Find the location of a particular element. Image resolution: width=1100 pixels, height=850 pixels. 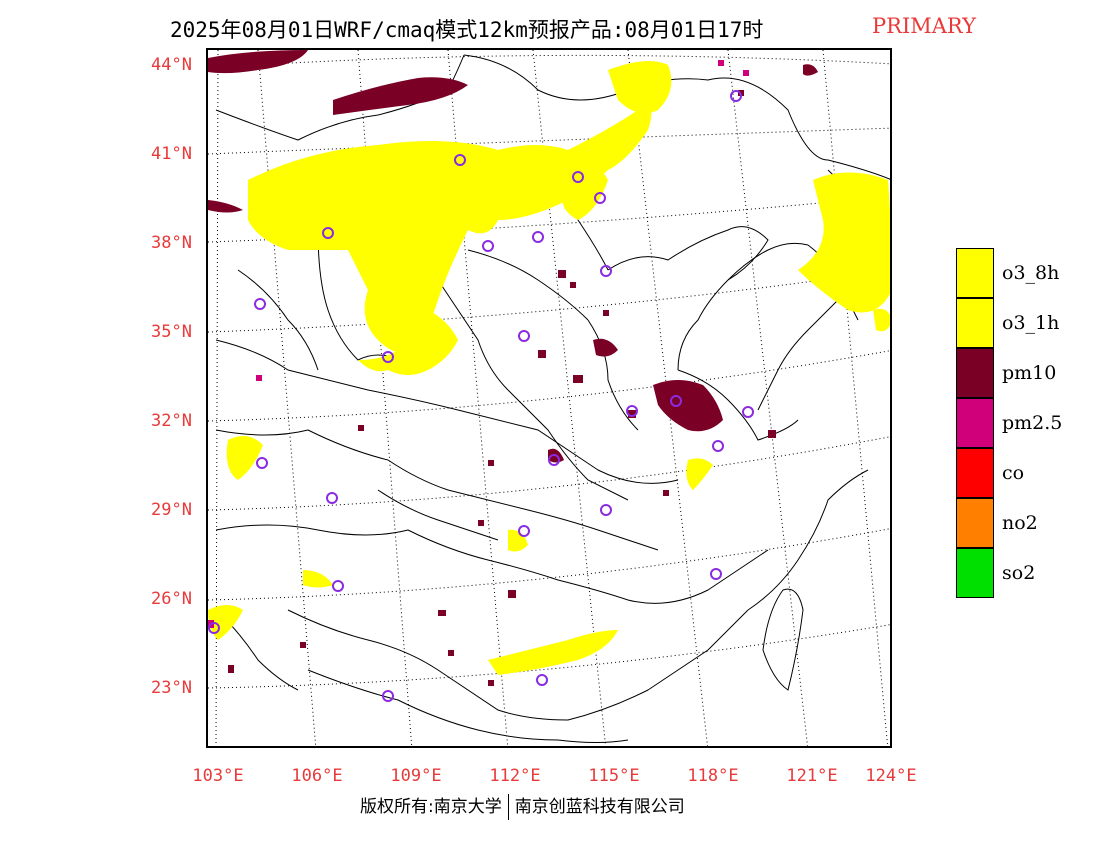

lat-label-41: 41°N is located at coordinates (171, 154).